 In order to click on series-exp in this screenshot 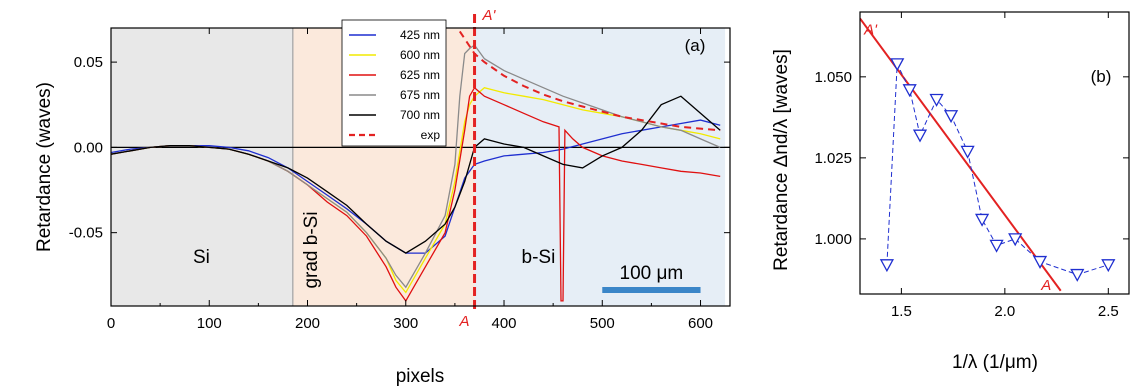, I will do `click(589, 81)`.